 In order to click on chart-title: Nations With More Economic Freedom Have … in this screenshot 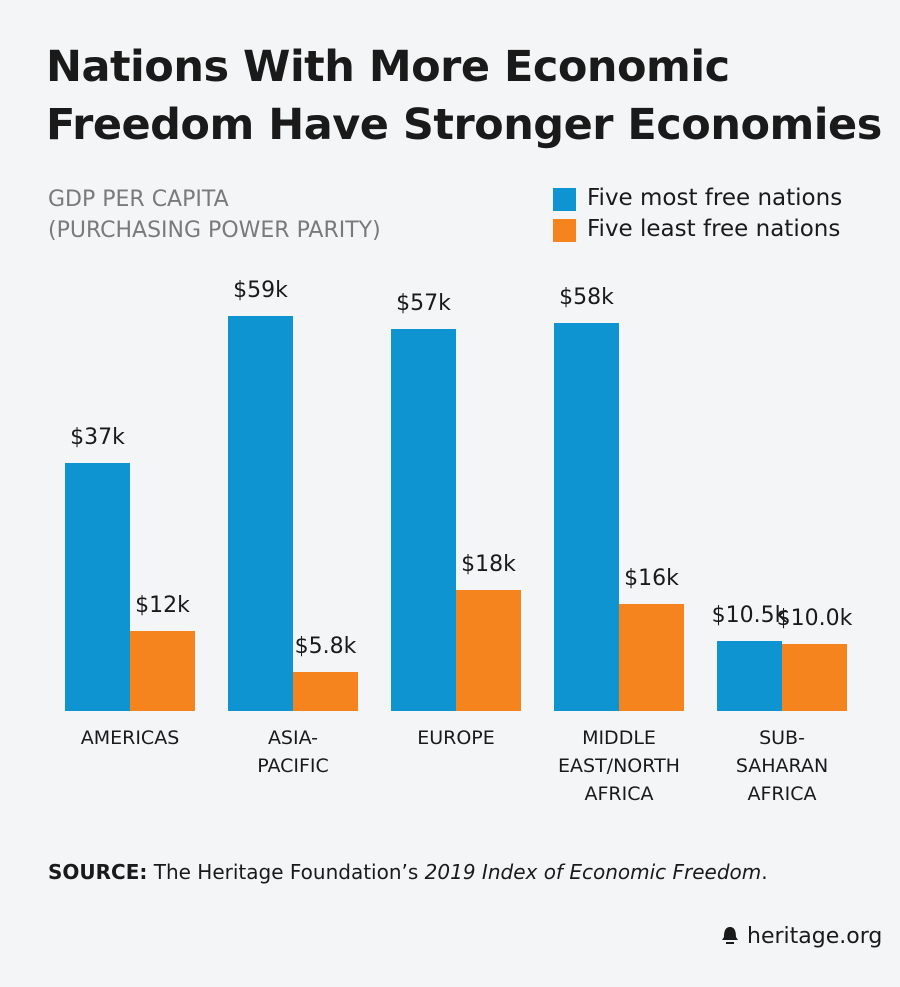, I will do `click(464, 96)`.